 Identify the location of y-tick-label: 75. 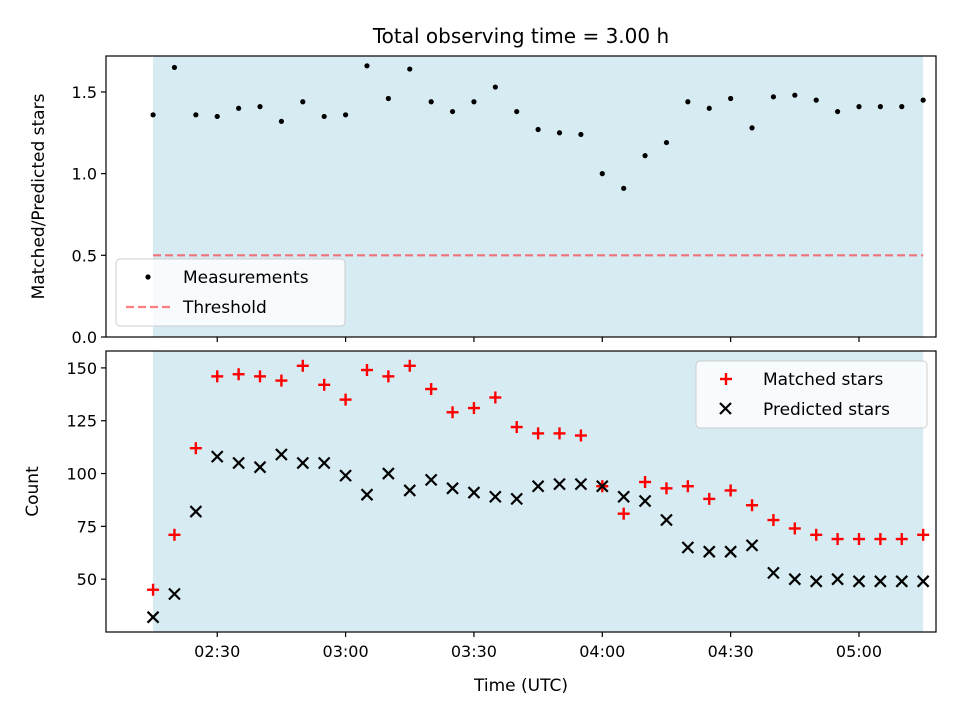
(87, 526).